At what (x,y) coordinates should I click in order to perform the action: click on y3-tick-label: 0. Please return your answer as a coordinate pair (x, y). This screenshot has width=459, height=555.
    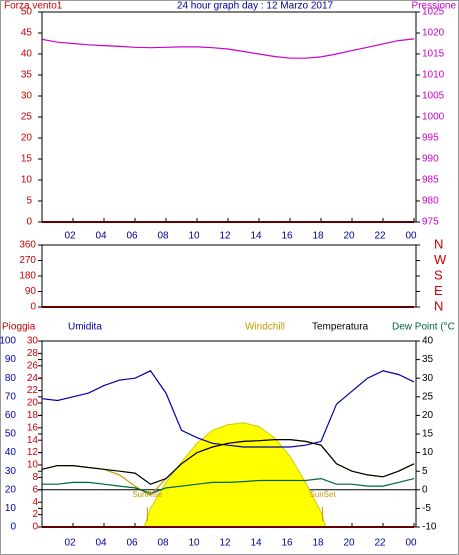
    Looking at the image, I should click on (35, 527).